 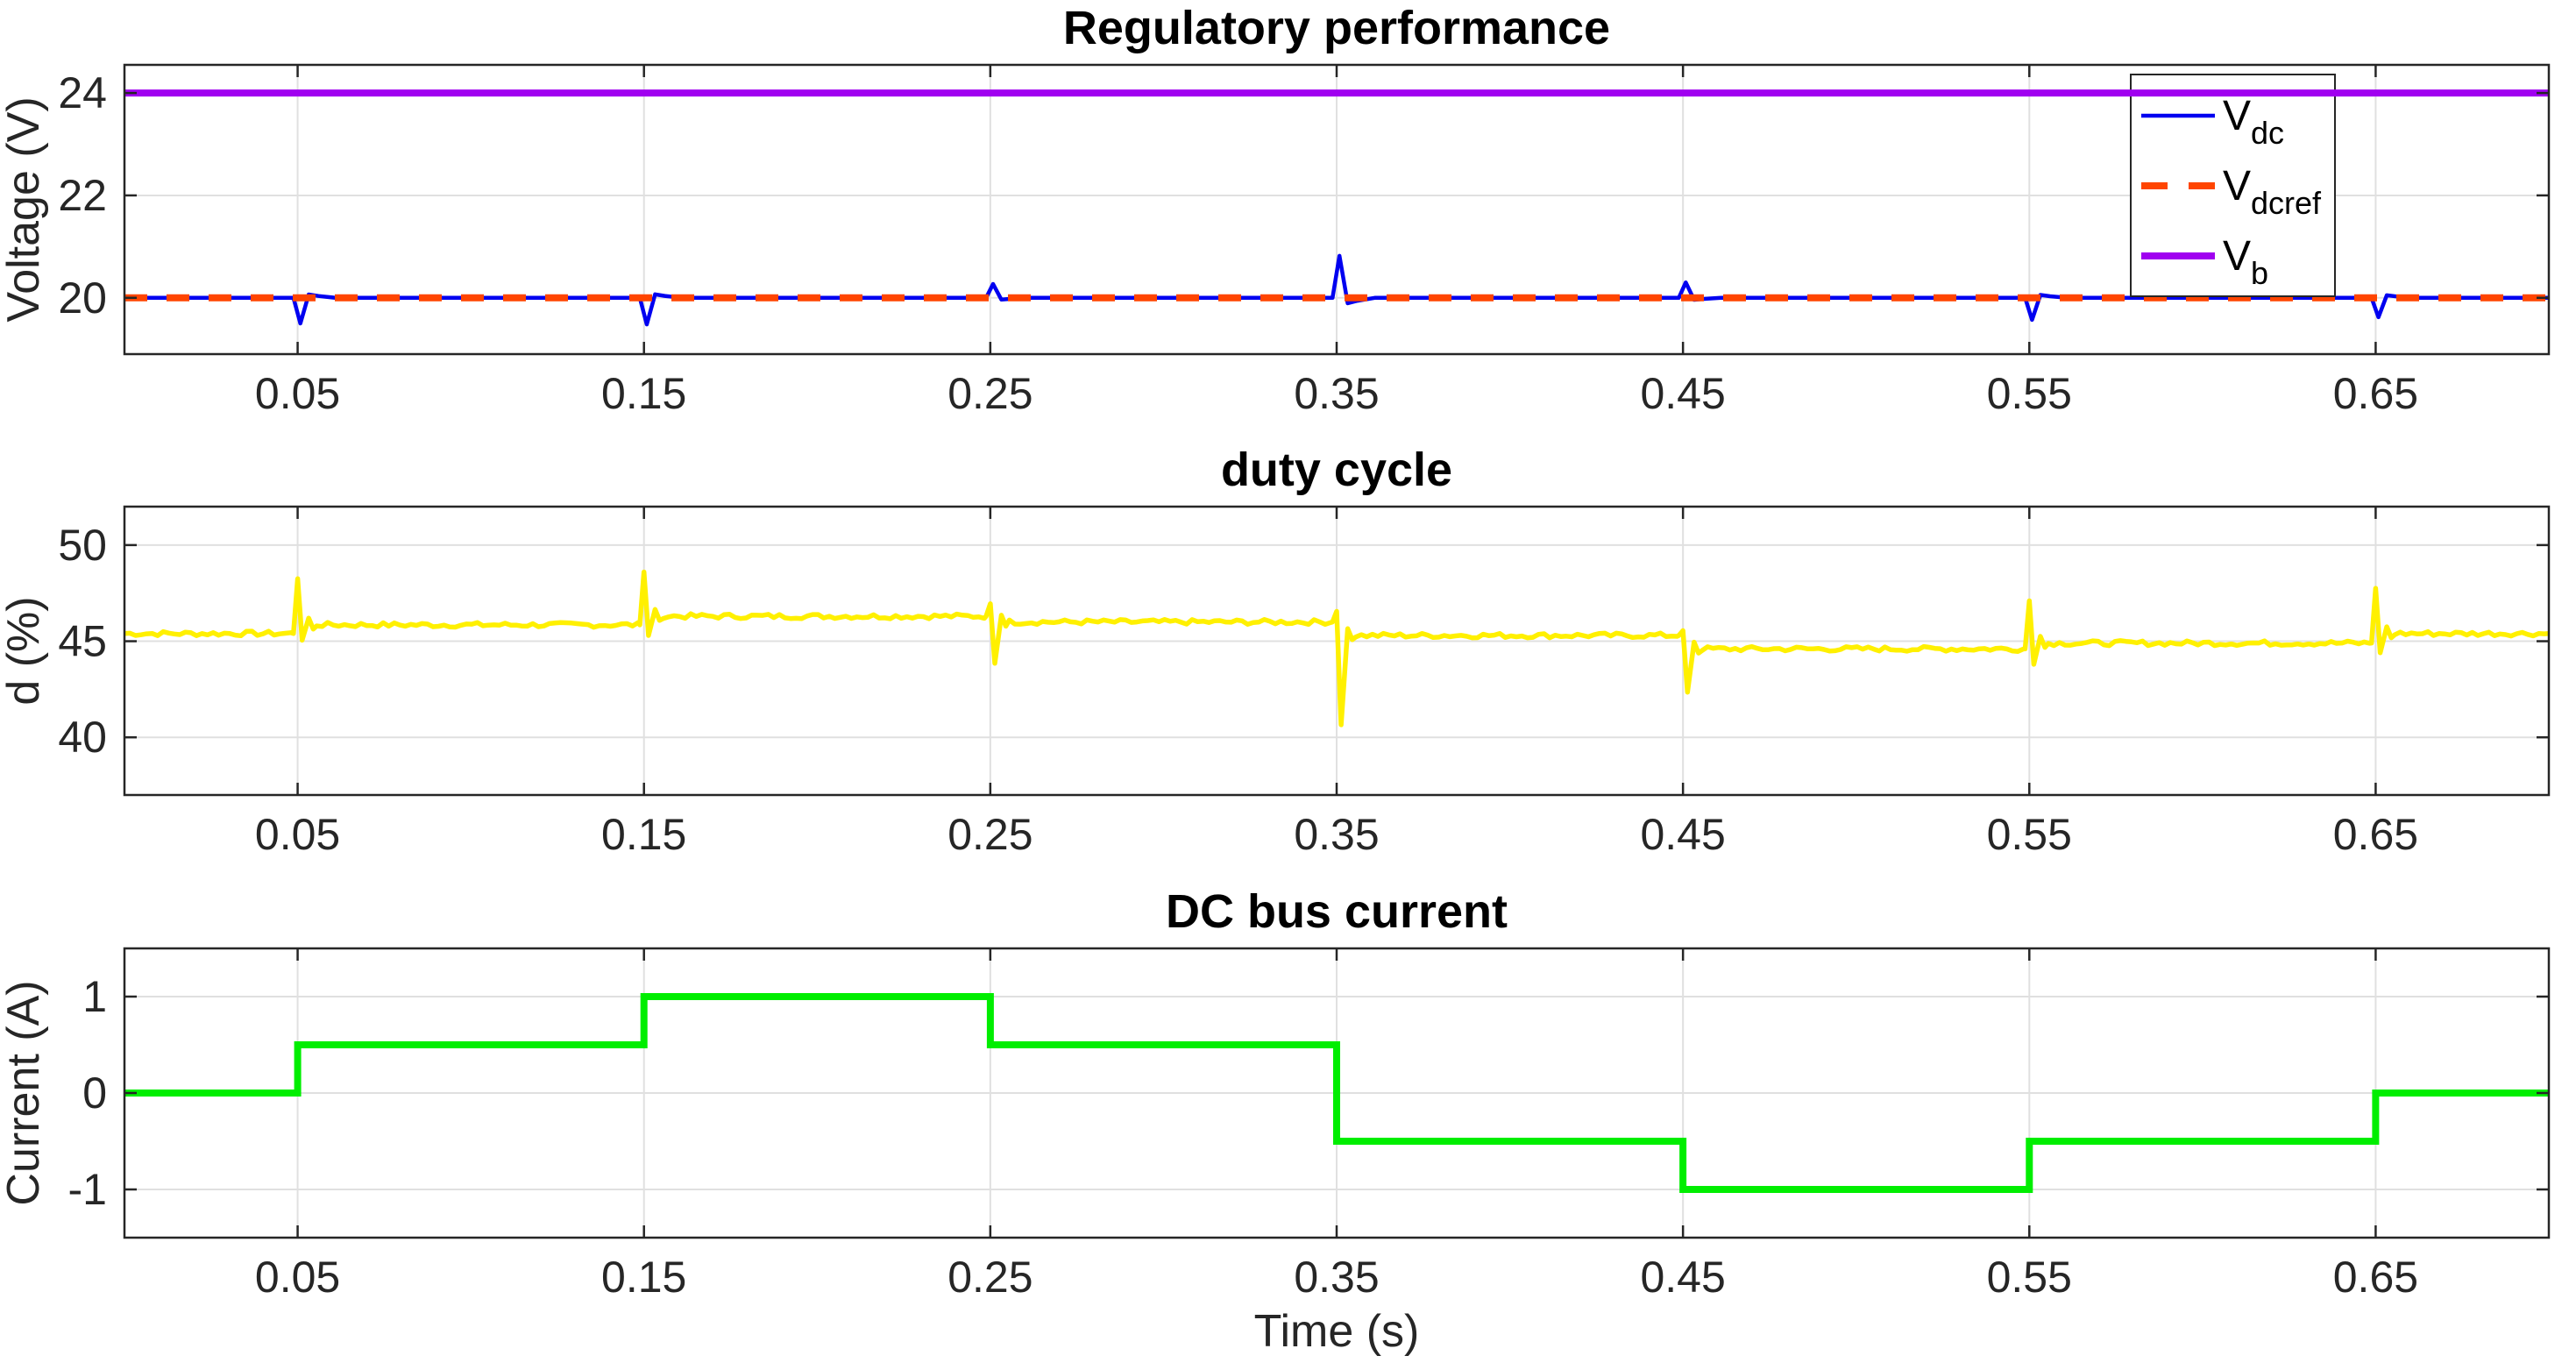 I want to click on y-tick-label: 45, so click(x=82, y=641).